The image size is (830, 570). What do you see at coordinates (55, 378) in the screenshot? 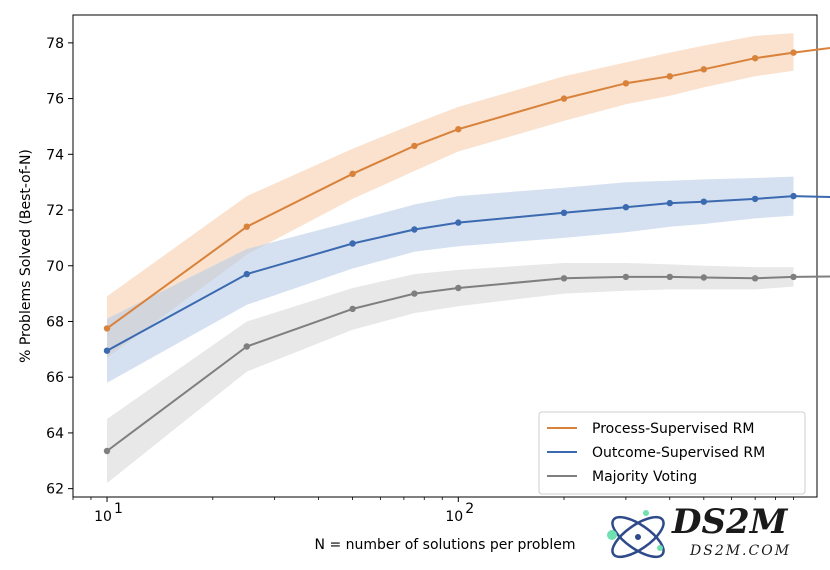
I see `y-tick-label: 66` at bounding box center [55, 378].